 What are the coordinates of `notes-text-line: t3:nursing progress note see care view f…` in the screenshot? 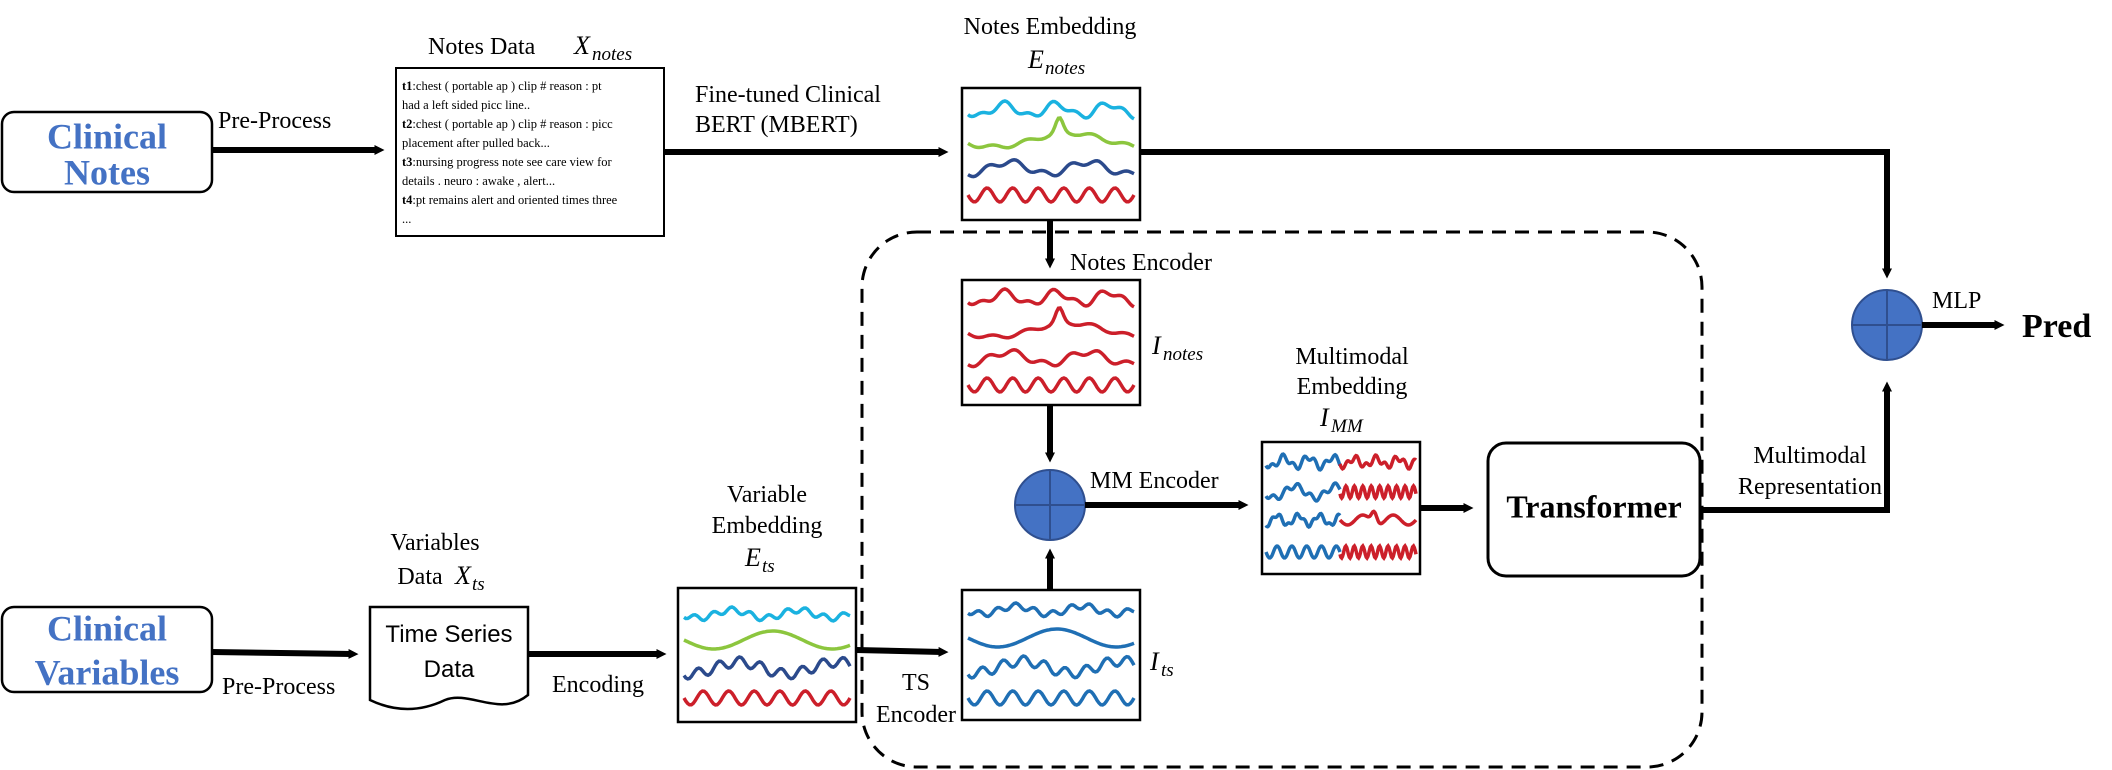 It's located at (507, 162).